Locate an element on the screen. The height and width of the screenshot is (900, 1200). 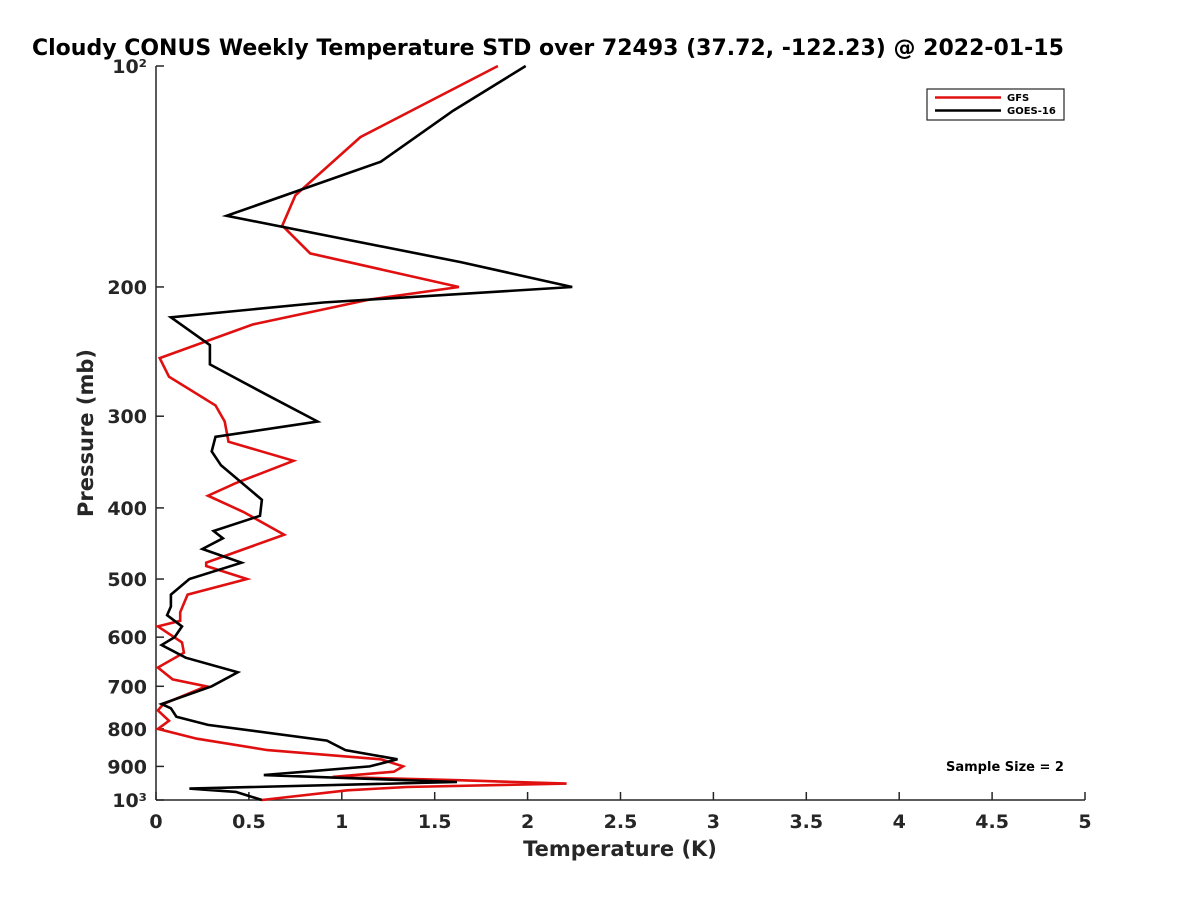
x-tick-label: 2.5 is located at coordinates (621, 822).